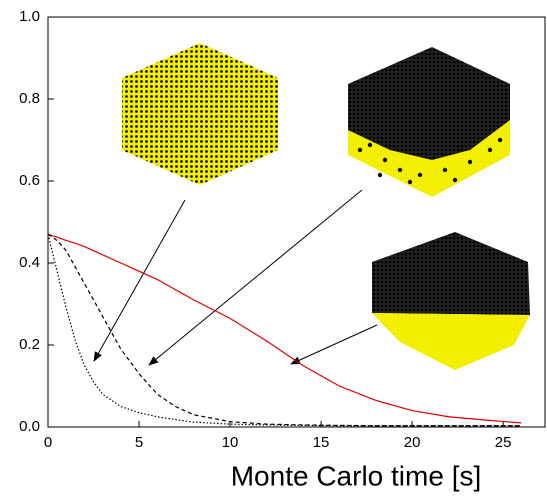 This screenshot has height=496, width=547. Describe the element at coordinates (230, 442) in the screenshot. I see `x-tick-label: 10` at that location.